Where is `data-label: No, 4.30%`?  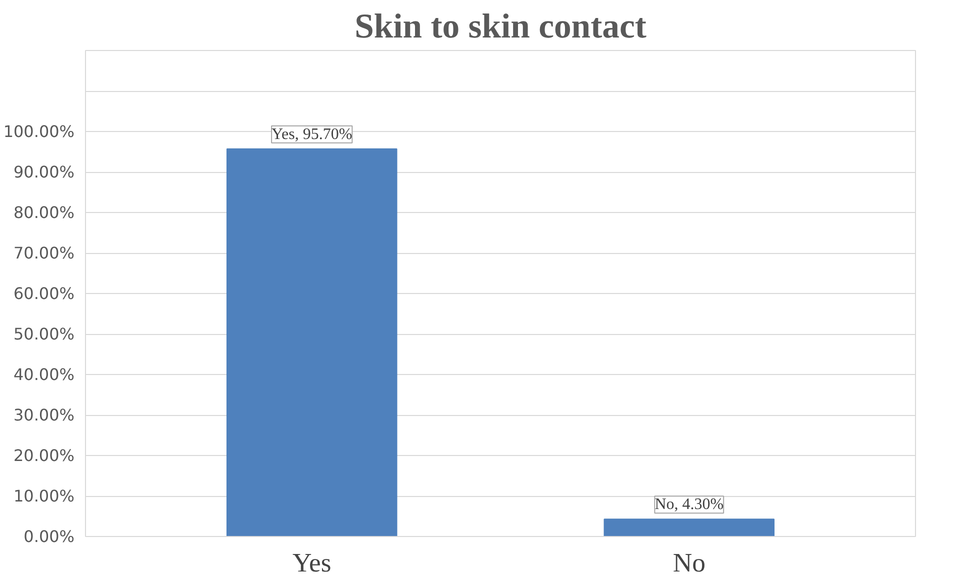 data-label: No, 4.30% is located at coordinates (689, 505).